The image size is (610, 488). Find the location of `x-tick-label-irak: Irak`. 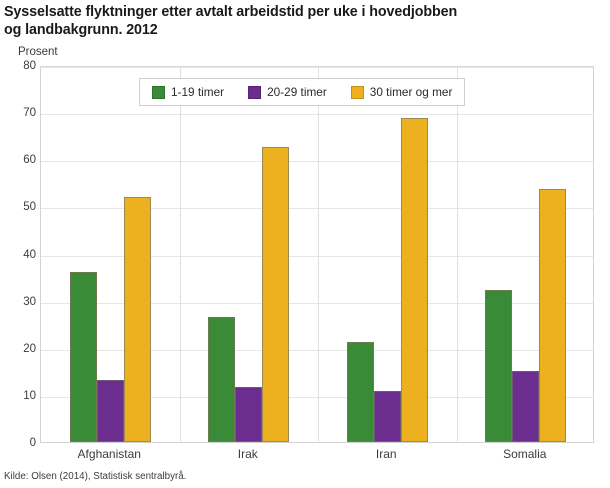

x-tick-label-irak: Irak is located at coordinates (247, 454).